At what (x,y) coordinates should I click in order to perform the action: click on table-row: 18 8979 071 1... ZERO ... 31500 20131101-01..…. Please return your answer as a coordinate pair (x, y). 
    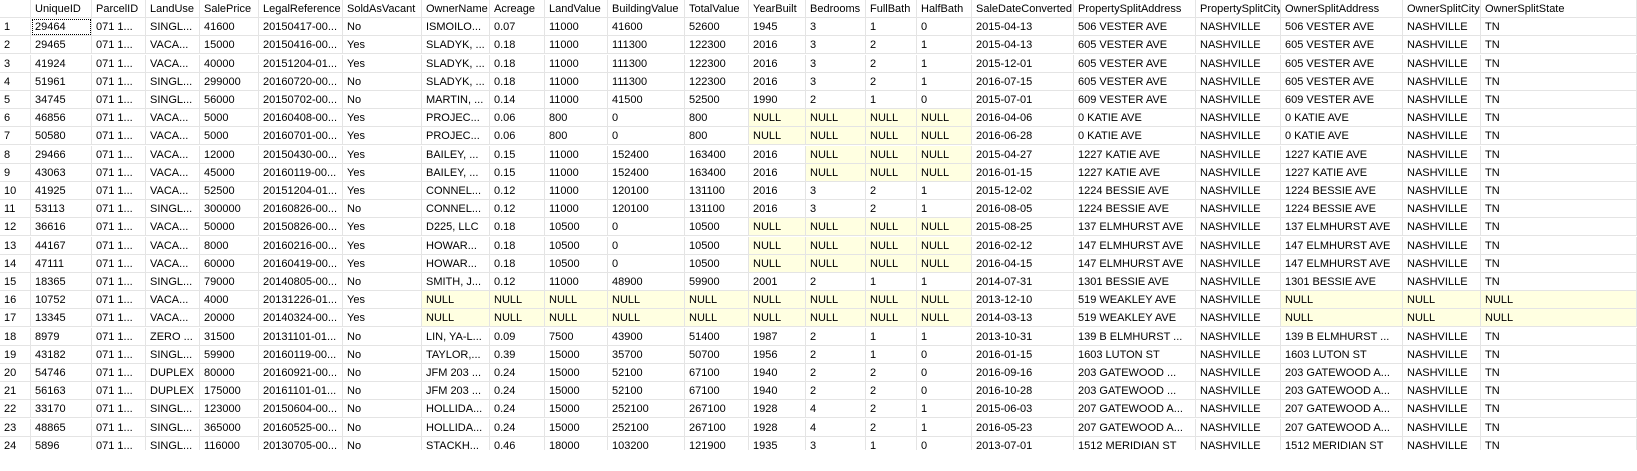
    Looking at the image, I should click on (818, 336).